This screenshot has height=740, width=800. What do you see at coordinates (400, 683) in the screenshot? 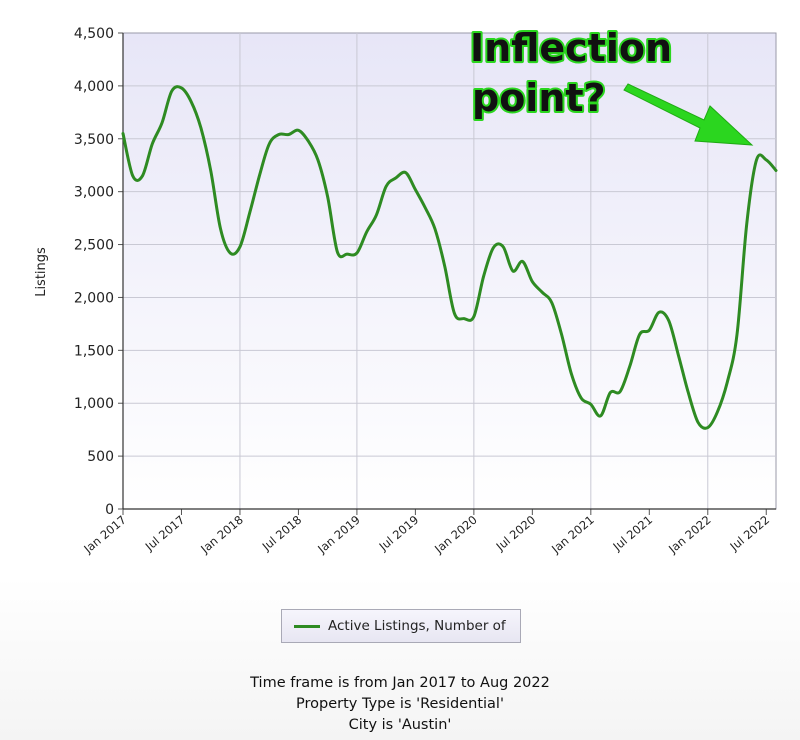
I see `caption-timeframe: Time frame is from Jan 2017 to Aug 2022` at bounding box center [400, 683].